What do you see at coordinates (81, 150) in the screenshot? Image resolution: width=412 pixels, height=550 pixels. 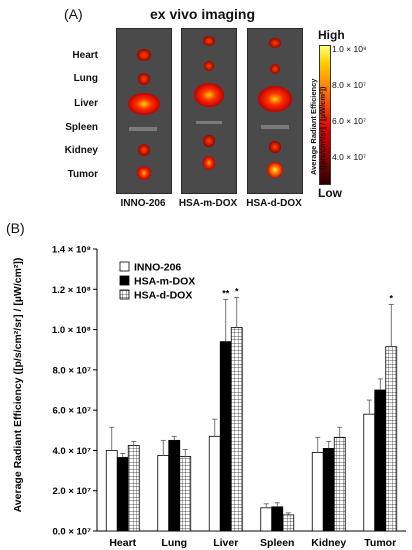 I see `organ-label-kidney: Kidney` at bounding box center [81, 150].